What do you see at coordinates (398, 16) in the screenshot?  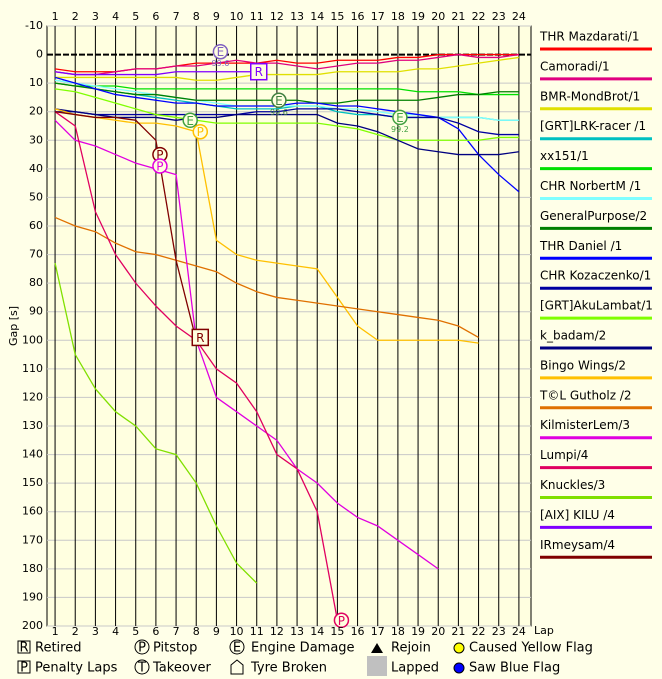 I see `x-tick-label: 18` at bounding box center [398, 16].